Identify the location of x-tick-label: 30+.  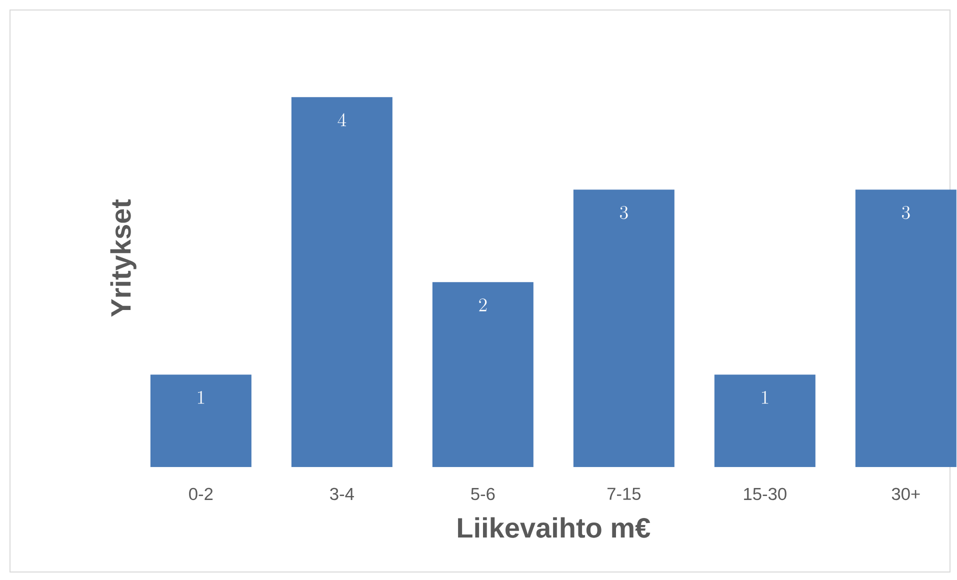
(906, 494).